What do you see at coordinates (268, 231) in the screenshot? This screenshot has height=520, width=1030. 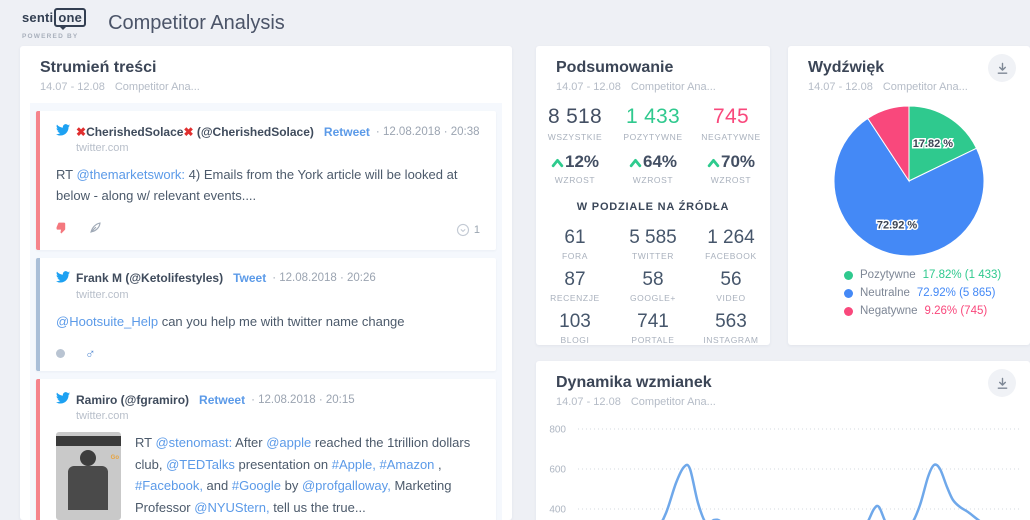 I see `tweet-footer: 1` at bounding box center [268, 231].